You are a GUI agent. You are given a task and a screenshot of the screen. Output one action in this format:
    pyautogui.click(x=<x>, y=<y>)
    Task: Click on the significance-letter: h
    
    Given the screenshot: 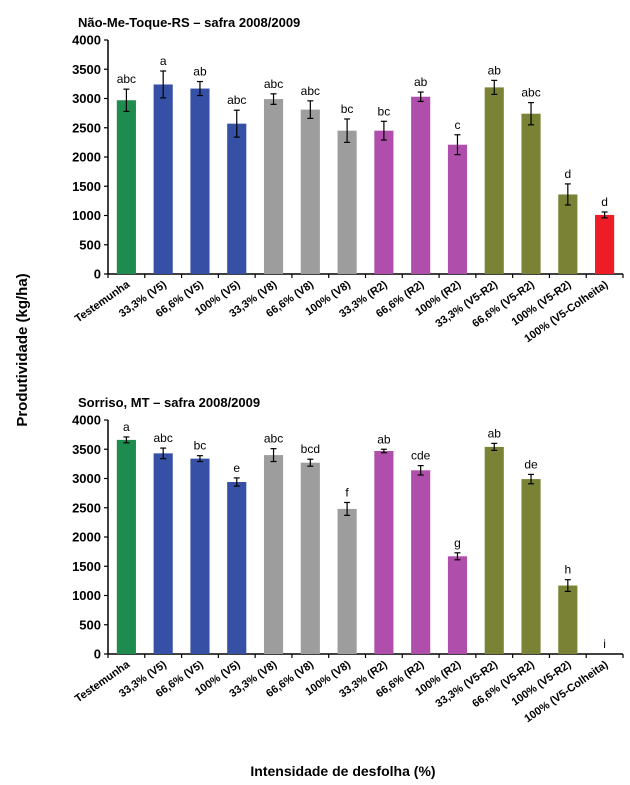 What is the action you would take?
    pyautogui.click(x=567, y=570)
    